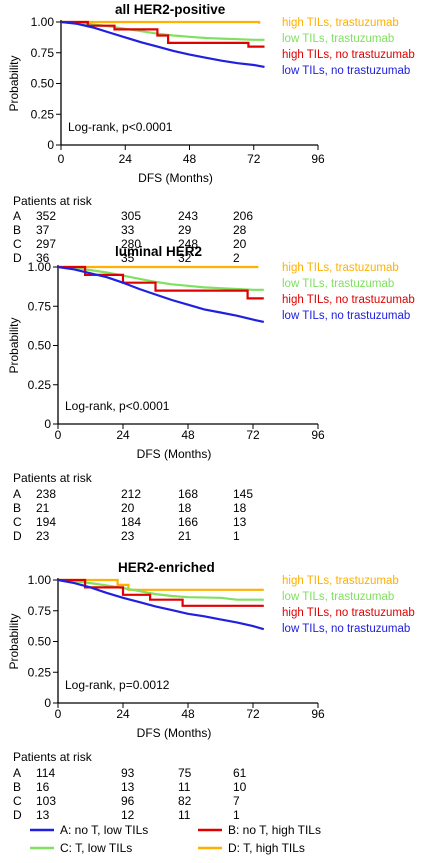 This screenshot has width=431, height=863. What do you see at coordinates (236, 801) in the screenshot?
I see `risk-value: 7` at bounding box center [236, 801].